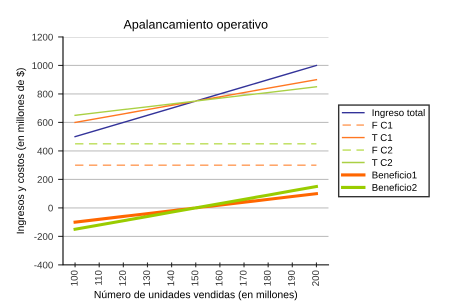 The height and width of the screenshot is (308, 450). I want to click on y-tick-label: 400, so click(45, 151).